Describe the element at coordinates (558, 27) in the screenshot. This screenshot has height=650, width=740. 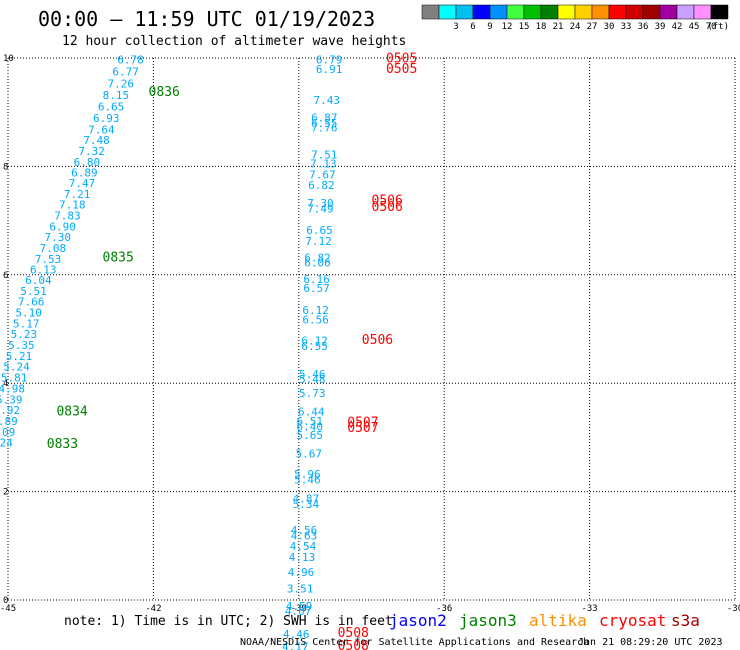
I see `legend-swatch-label: 21` at that location.